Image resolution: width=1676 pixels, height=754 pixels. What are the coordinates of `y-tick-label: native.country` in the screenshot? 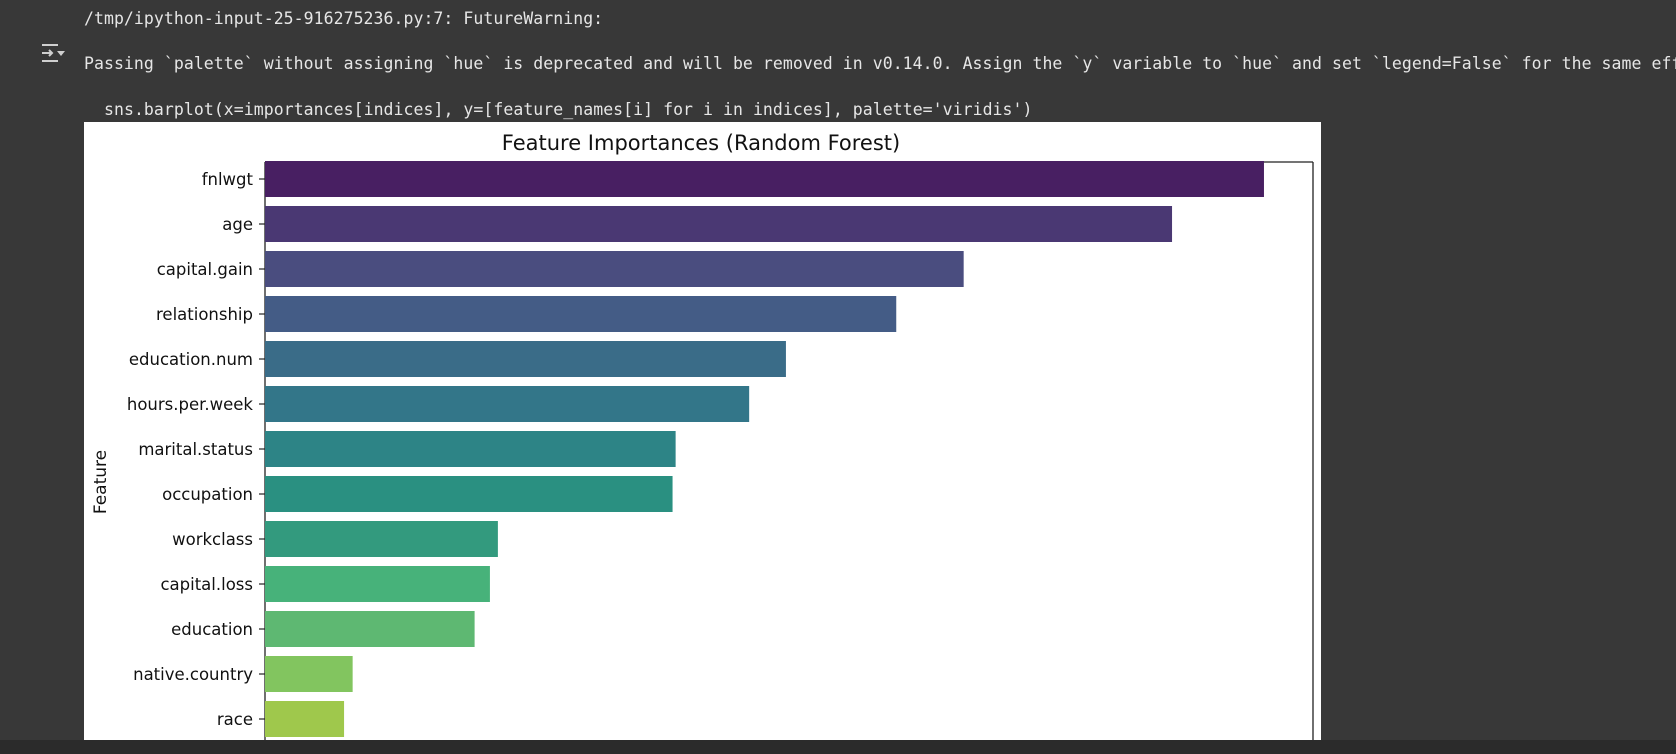 It's located at (193, 674).